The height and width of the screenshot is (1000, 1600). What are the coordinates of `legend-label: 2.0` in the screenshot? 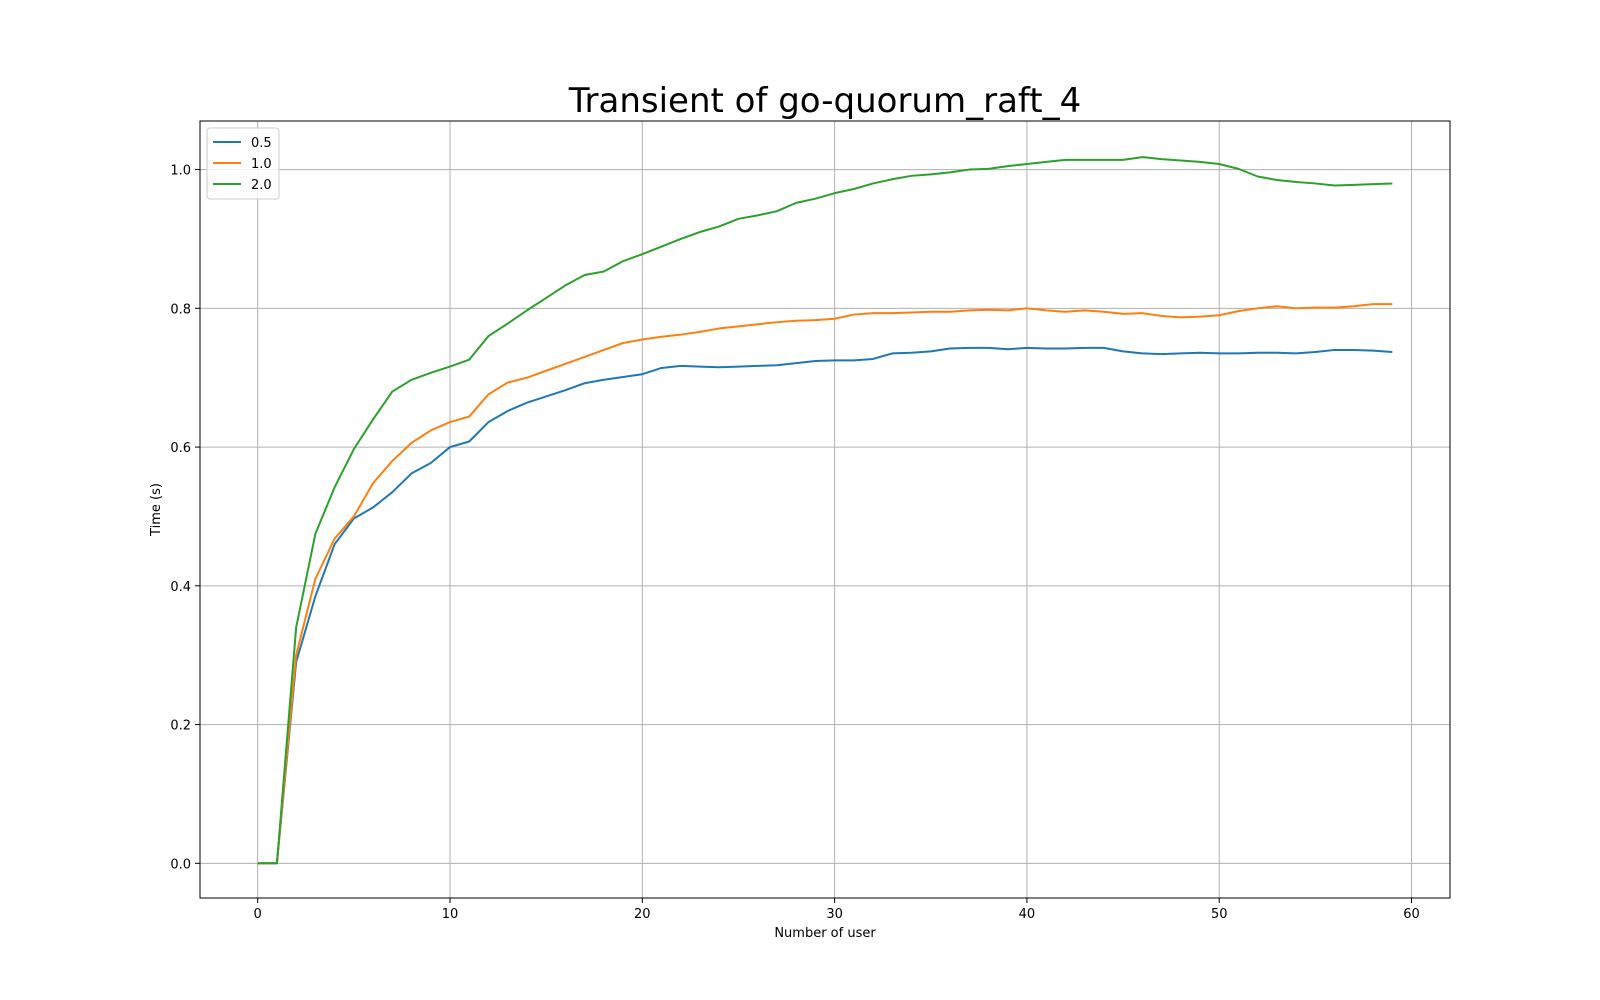 It's located at (261, 185).